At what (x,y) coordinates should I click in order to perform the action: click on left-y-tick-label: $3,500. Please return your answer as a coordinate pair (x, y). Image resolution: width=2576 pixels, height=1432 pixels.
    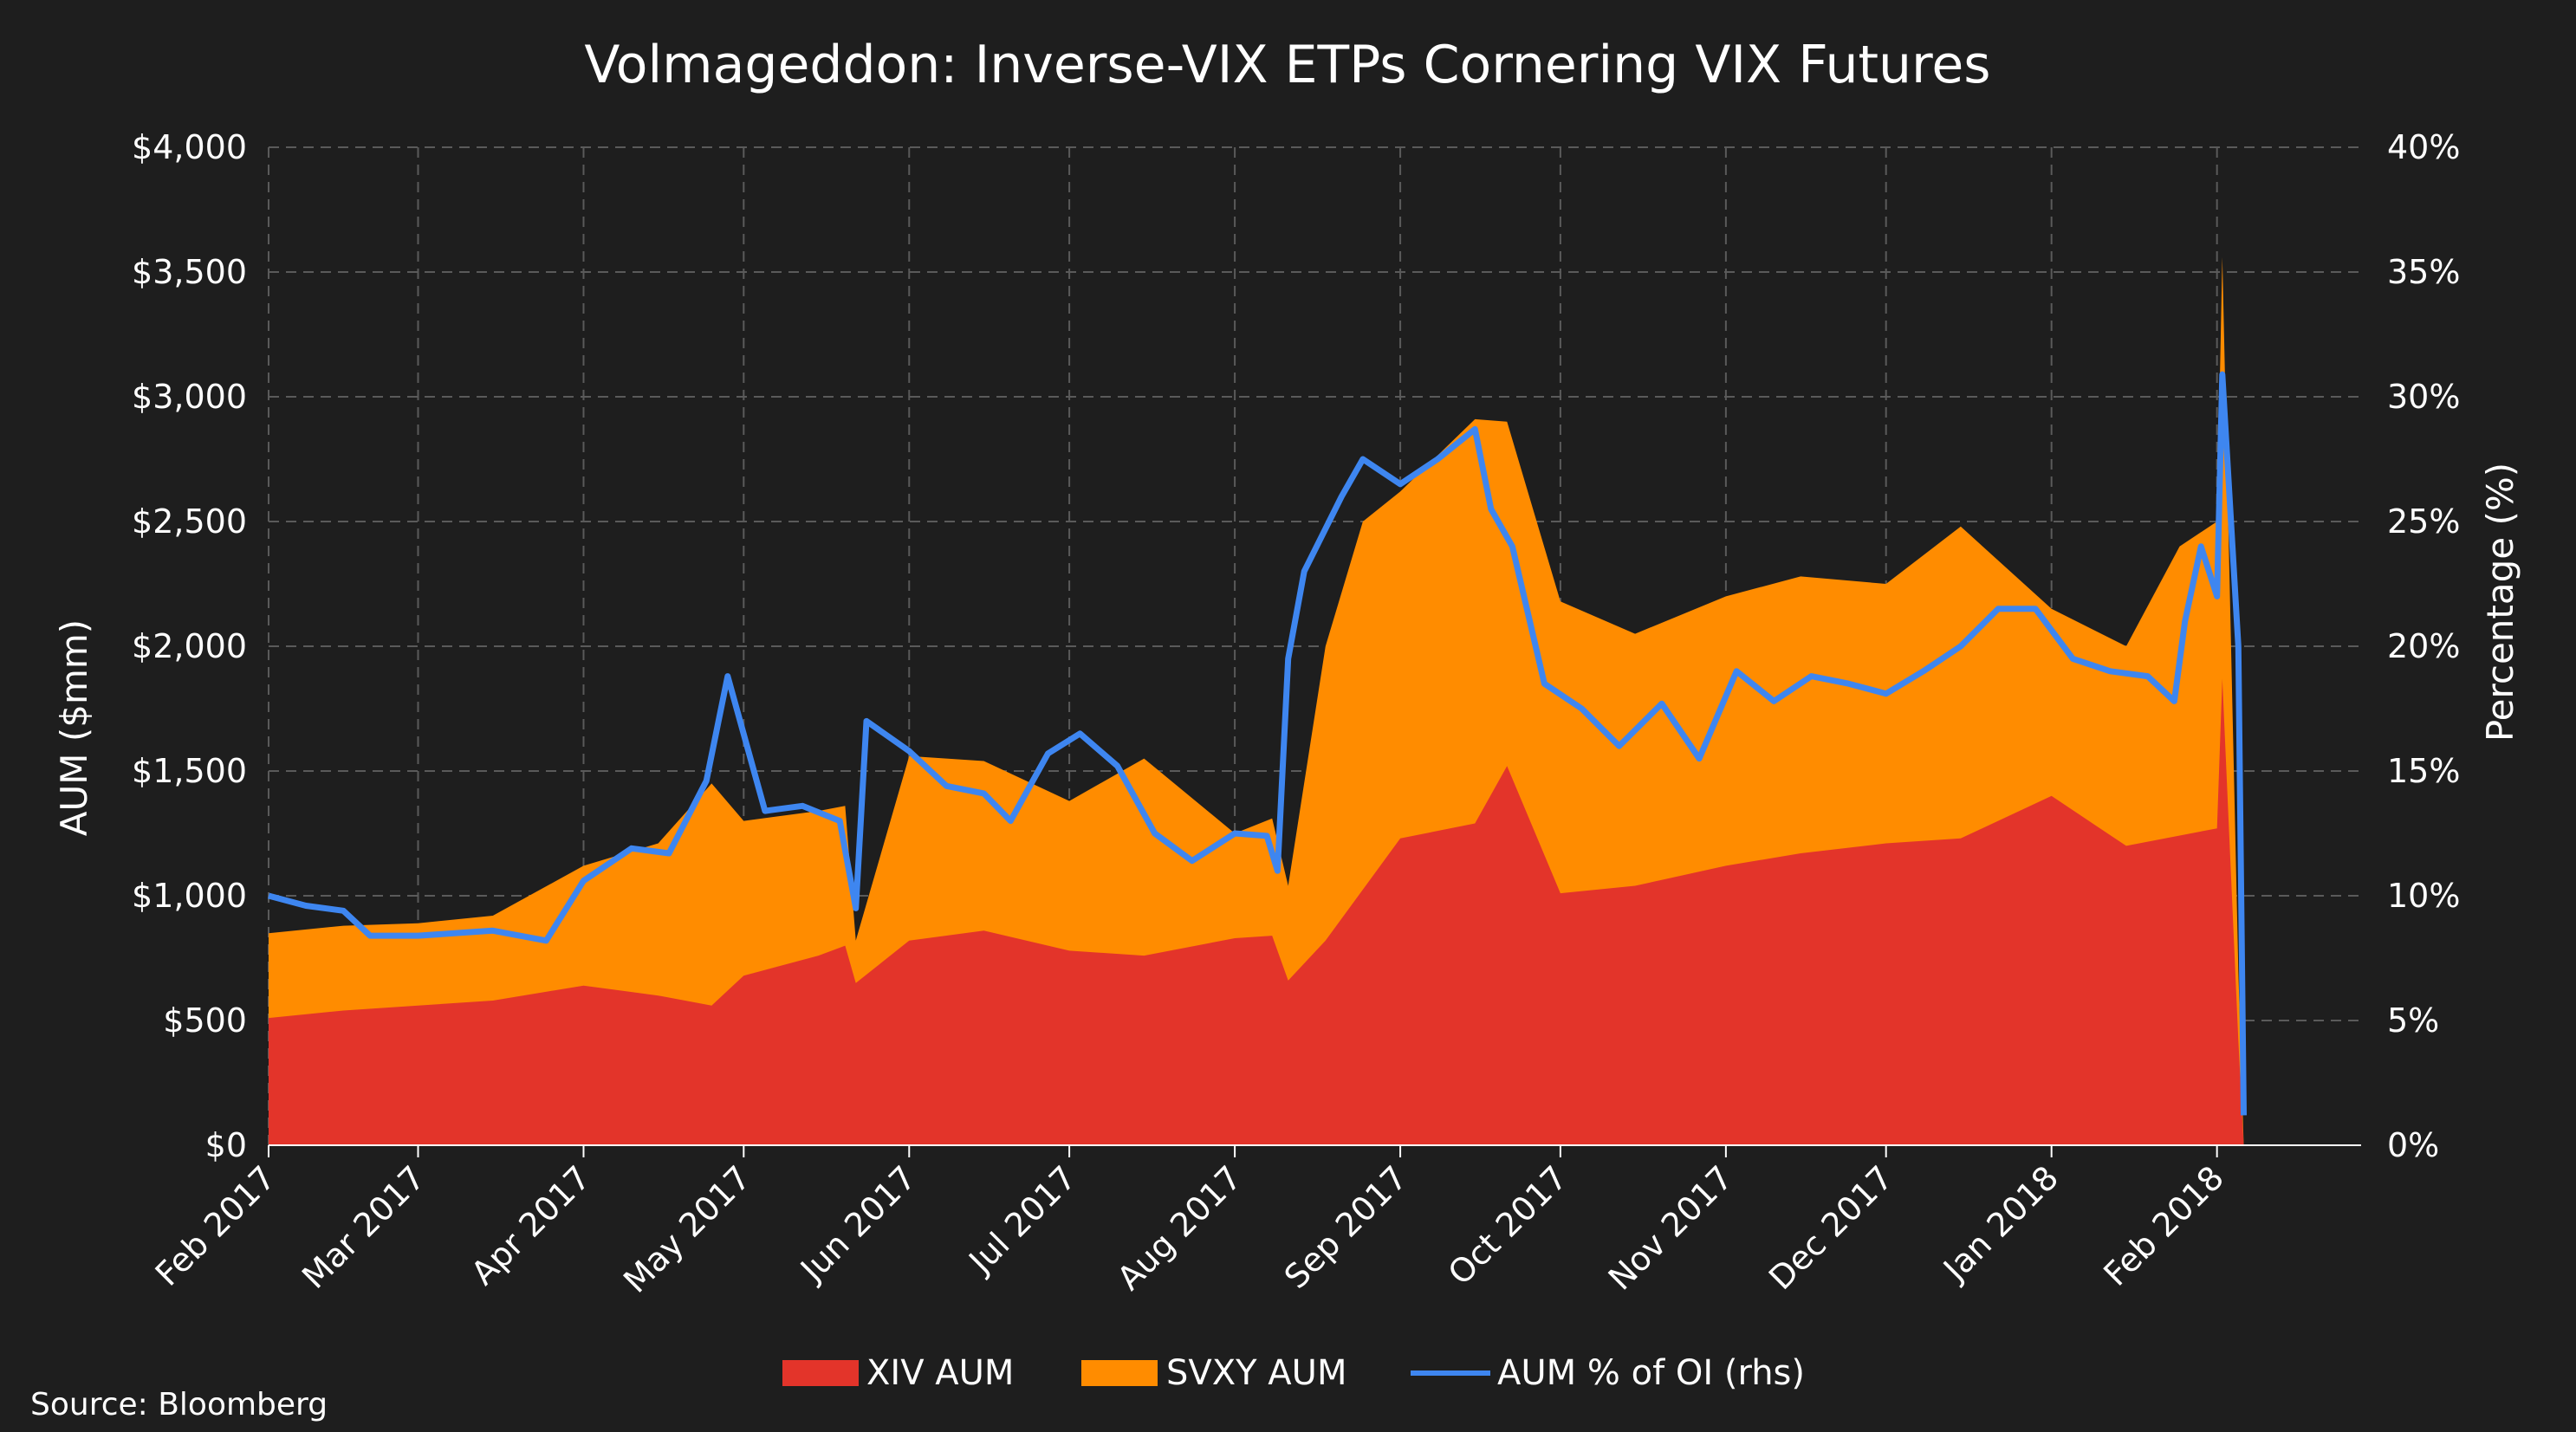
    Looking at the image, I should click on (189, 272).